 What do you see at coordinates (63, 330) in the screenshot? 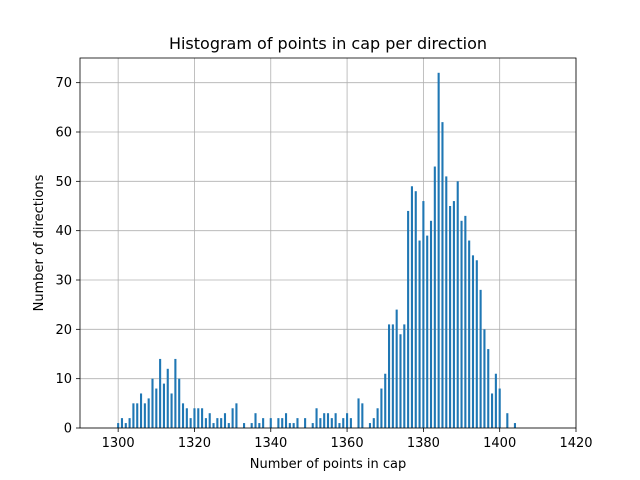
I see `y-tick-label: 20` at bounding box center [63, 330].